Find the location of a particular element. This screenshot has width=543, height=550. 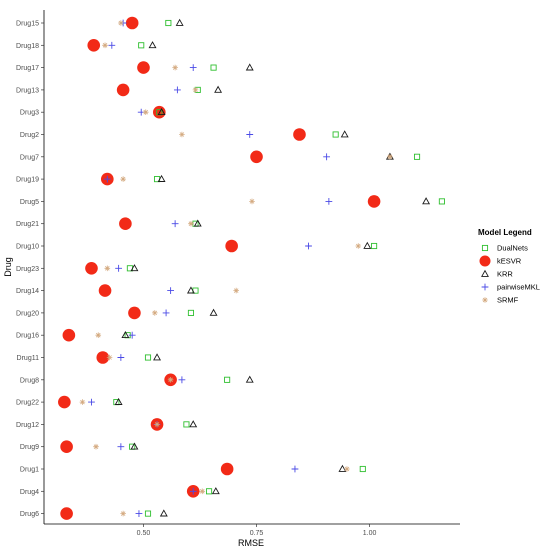

point-DualNets-Drug8 is located at coordinates (227, 379).